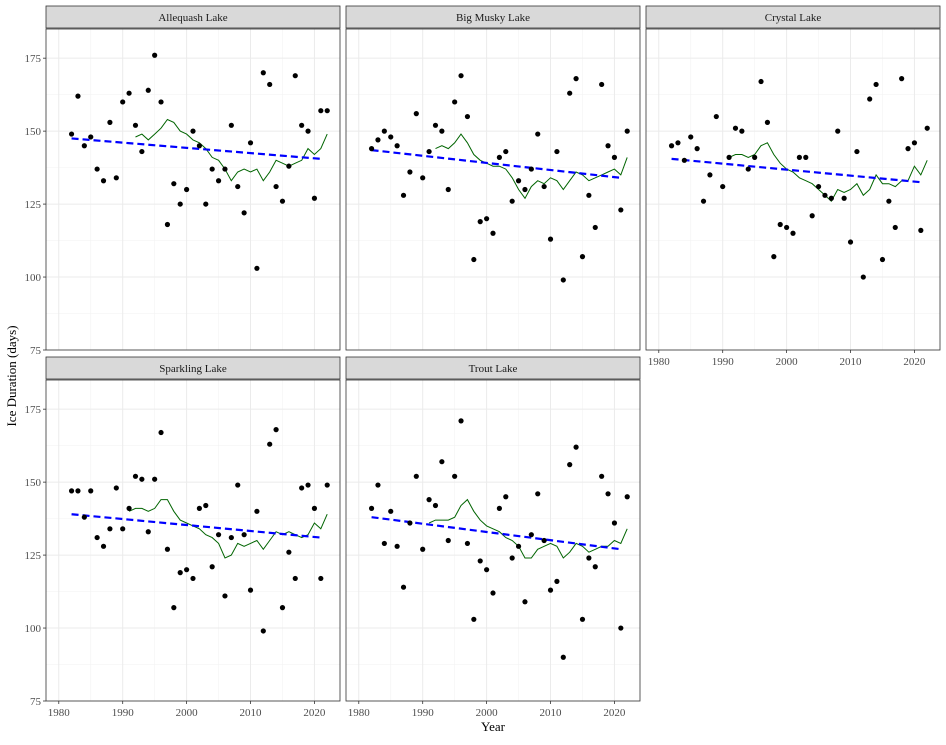 This screenshot has width=946, height=745. I want to click on facet-title: Trout Lake, so click(493, 369).